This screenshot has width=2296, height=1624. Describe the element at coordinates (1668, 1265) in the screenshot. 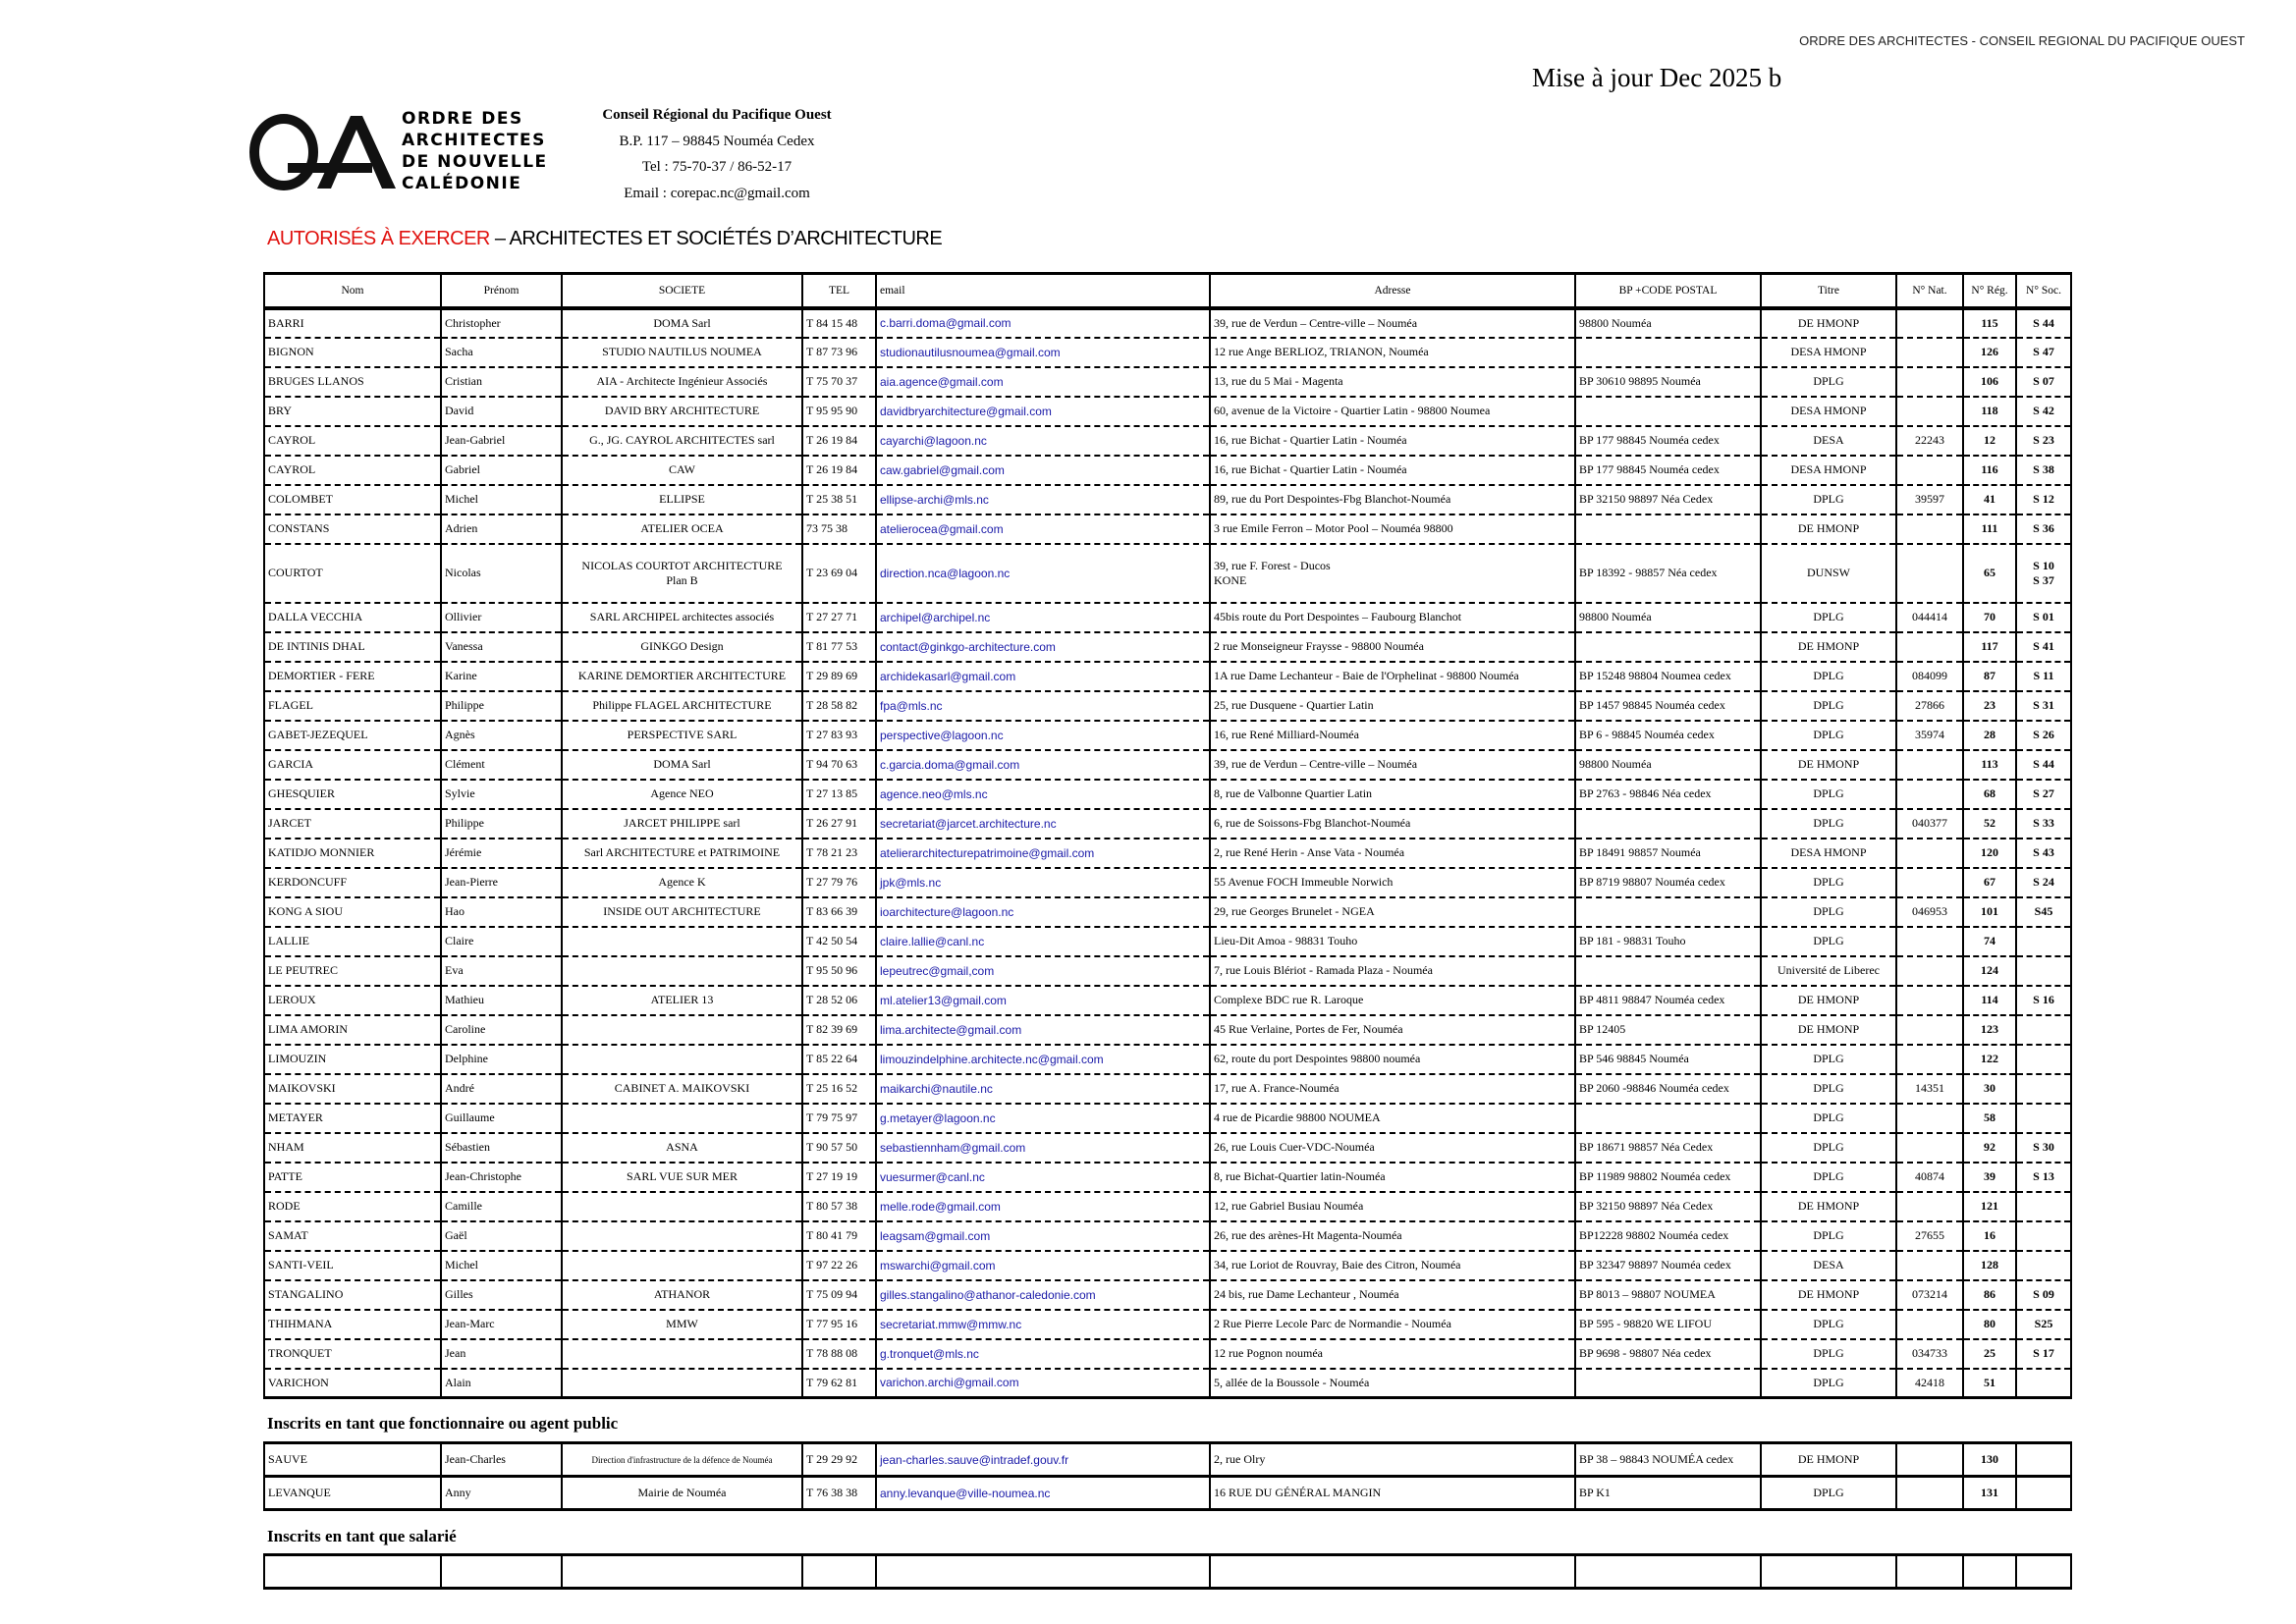

I see `col-bp: BP 32347 98897 Nouméa cedex` at that location.